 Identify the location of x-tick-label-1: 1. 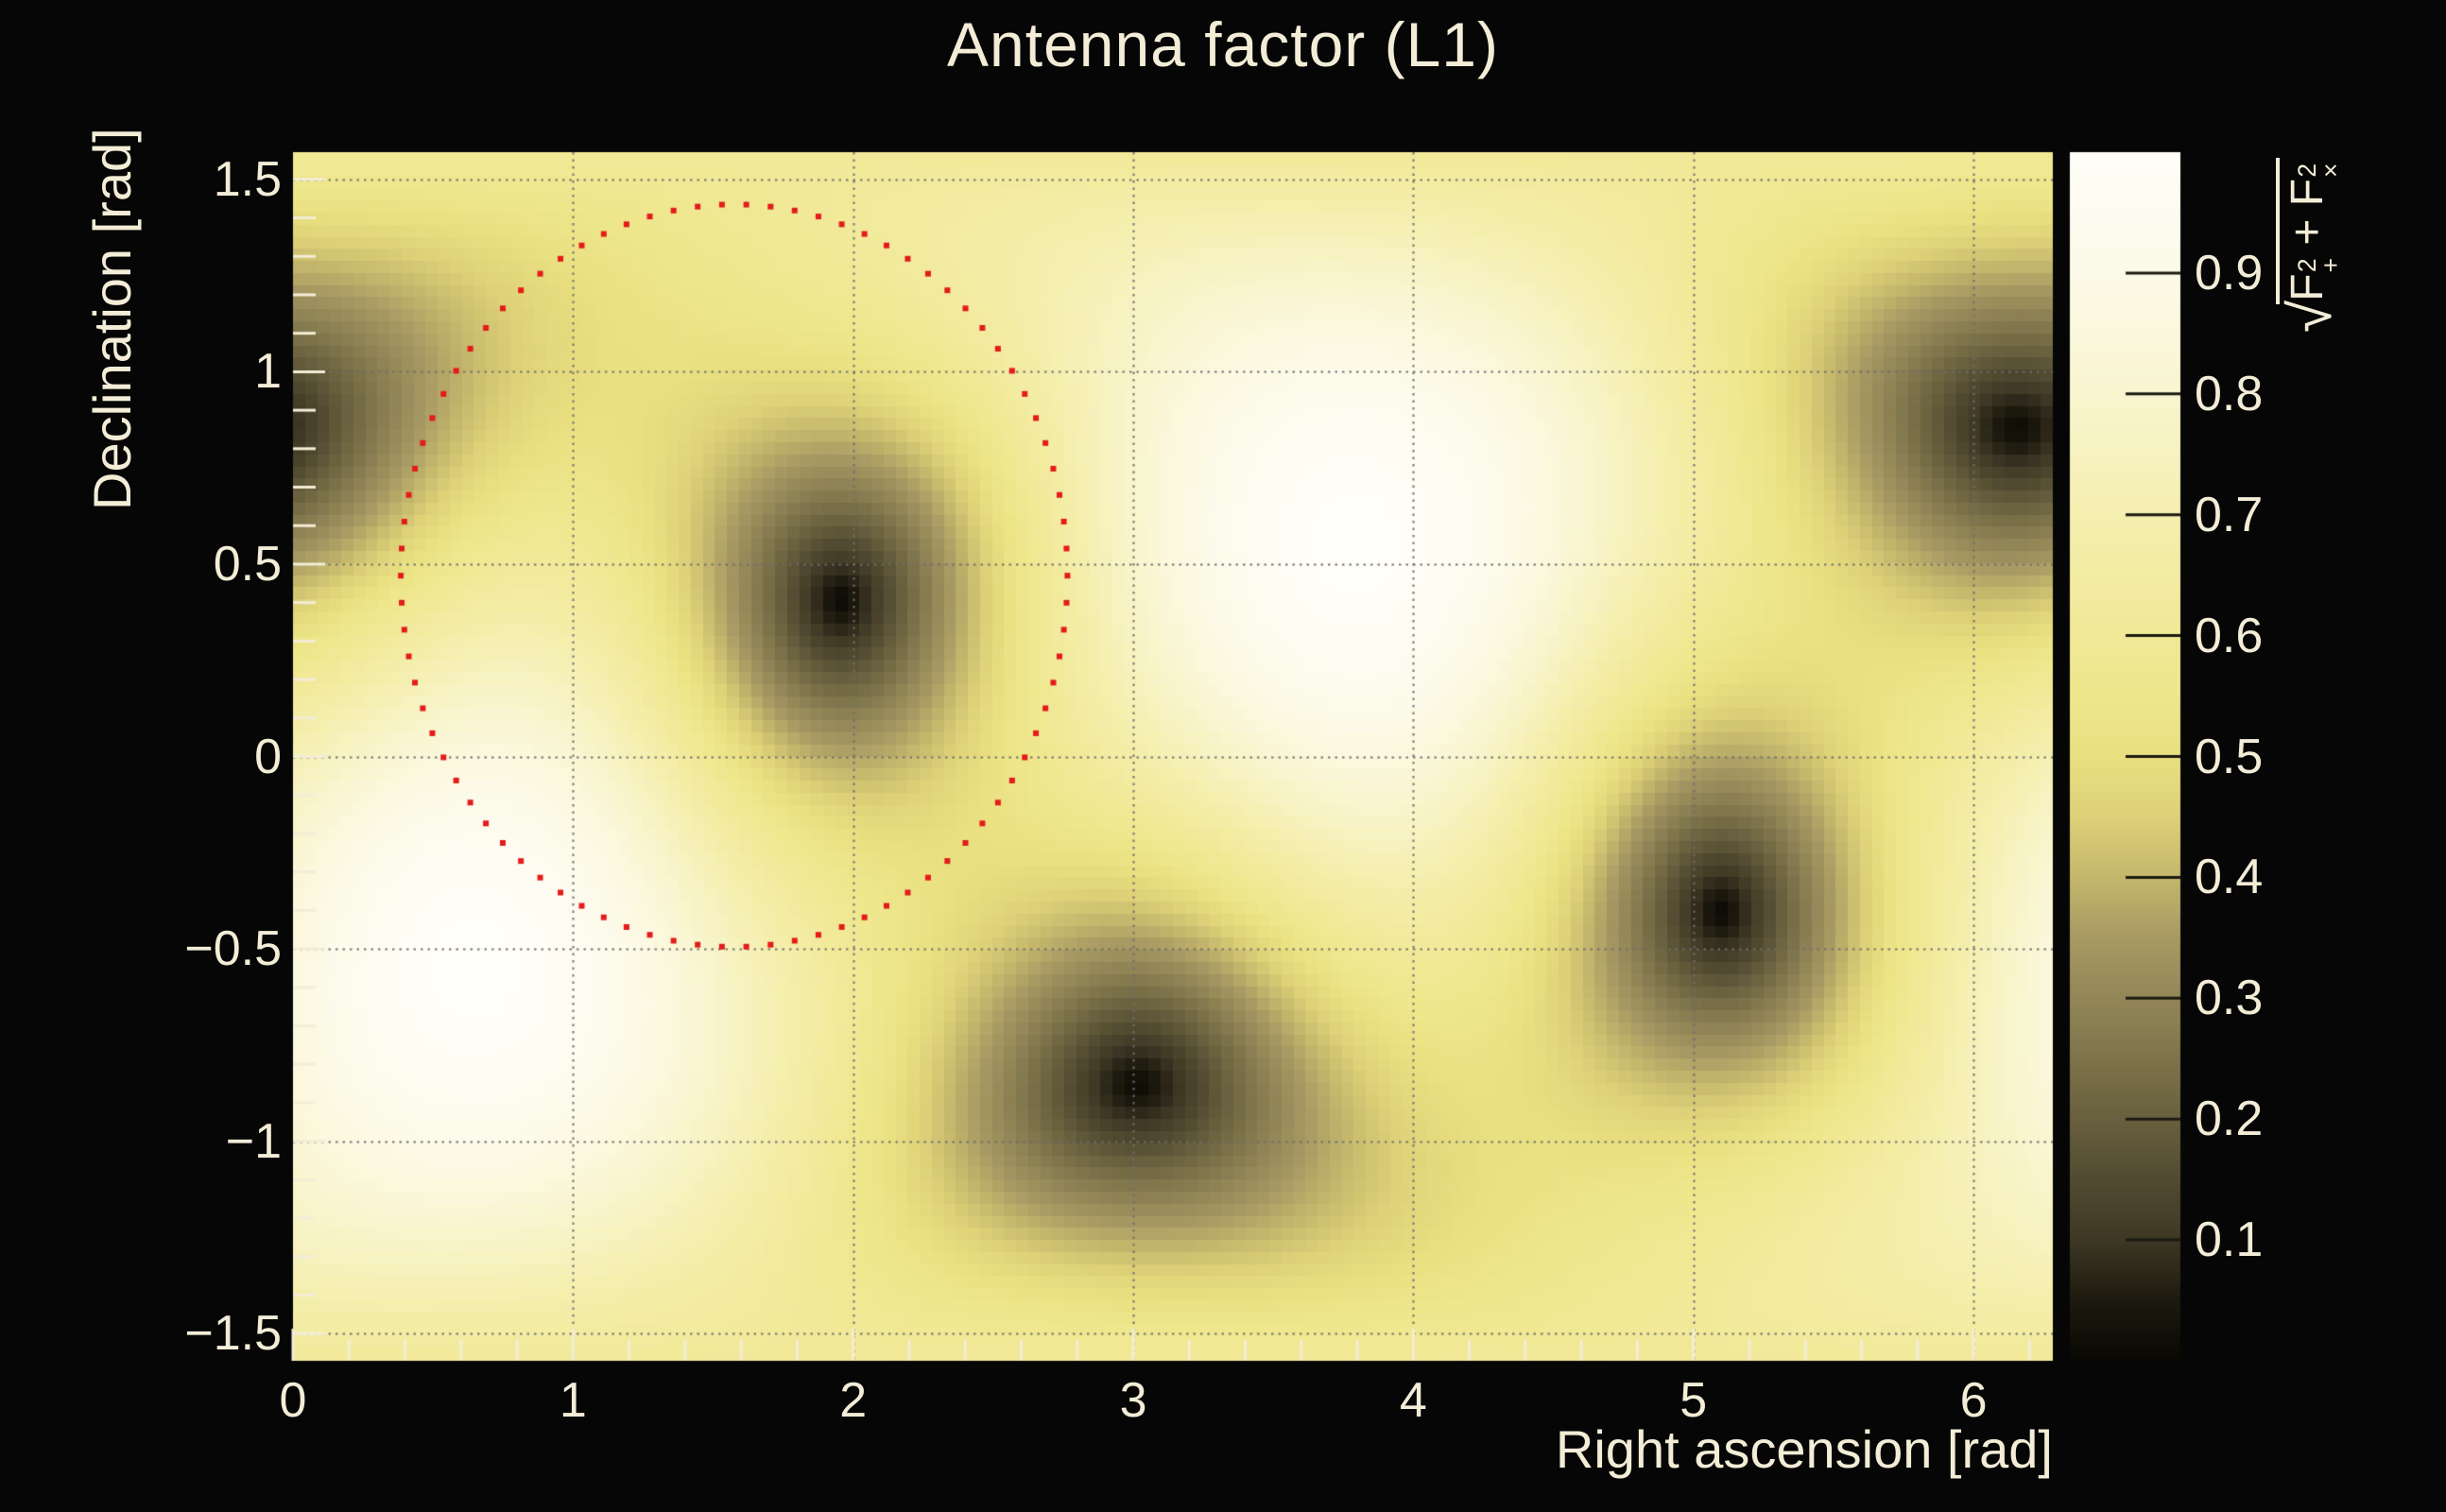
(573, 1400).